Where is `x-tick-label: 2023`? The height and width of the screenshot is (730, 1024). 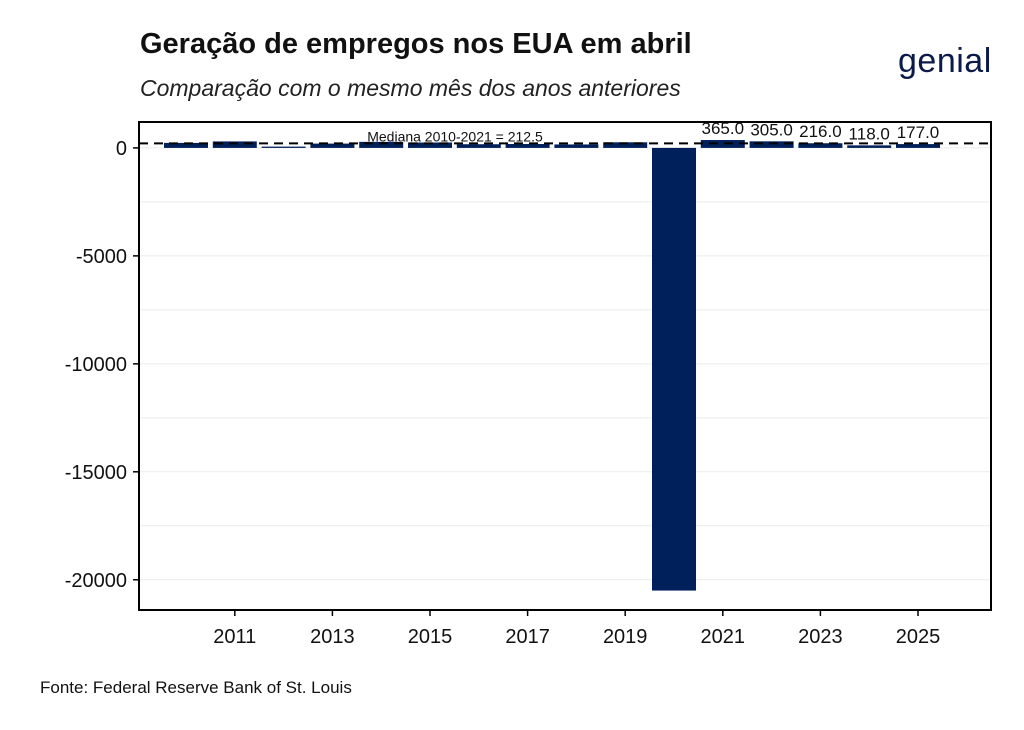 x-tick-label: 2023 is located at coordinates (820, 637).